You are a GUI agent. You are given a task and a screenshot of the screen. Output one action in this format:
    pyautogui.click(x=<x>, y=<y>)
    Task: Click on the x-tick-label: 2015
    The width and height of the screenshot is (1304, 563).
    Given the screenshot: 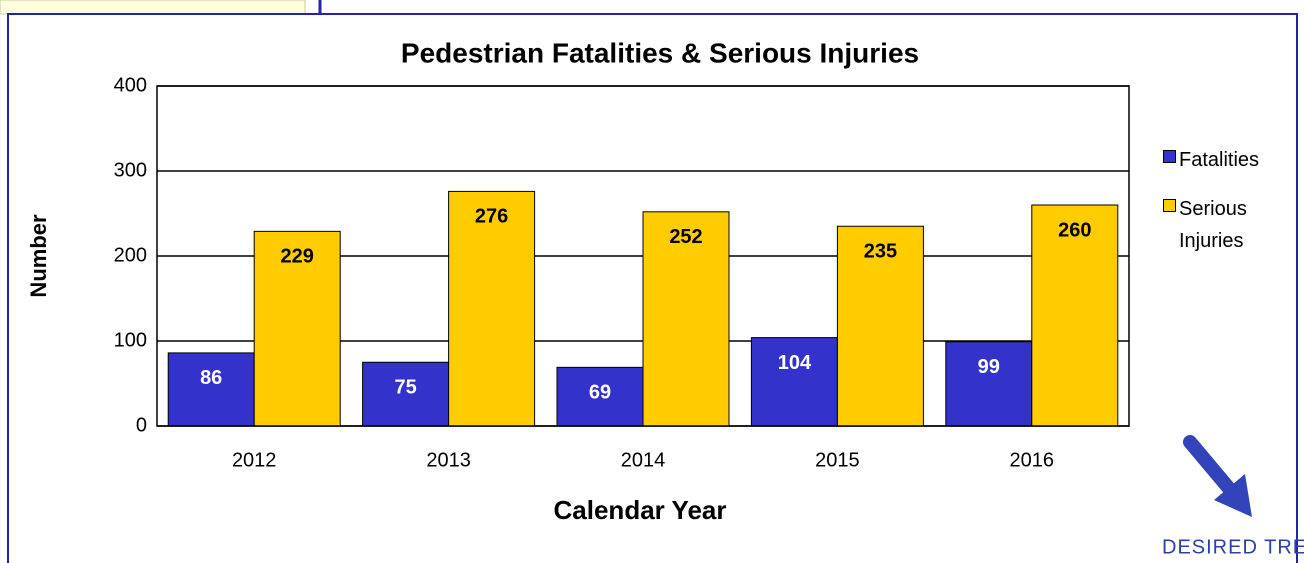 What is the action you would take?
    pyautogui.click(x=837, y=460)
    